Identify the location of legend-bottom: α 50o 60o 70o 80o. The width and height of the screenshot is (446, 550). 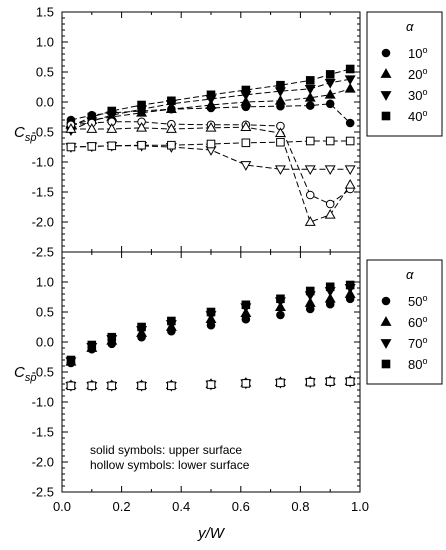
(404, 322).